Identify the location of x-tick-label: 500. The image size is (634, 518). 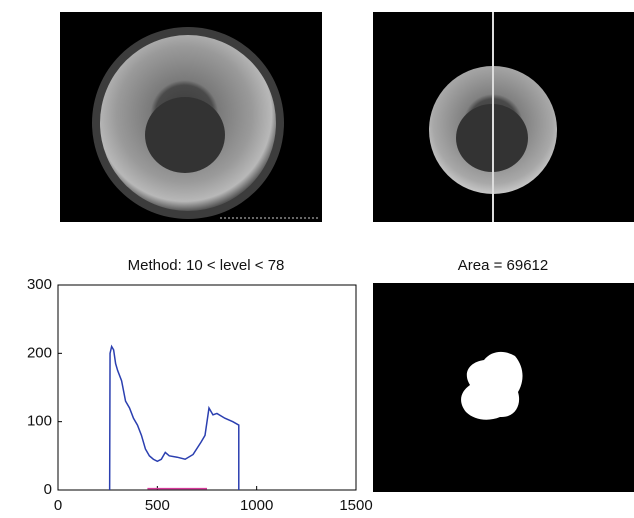
(157, 505).